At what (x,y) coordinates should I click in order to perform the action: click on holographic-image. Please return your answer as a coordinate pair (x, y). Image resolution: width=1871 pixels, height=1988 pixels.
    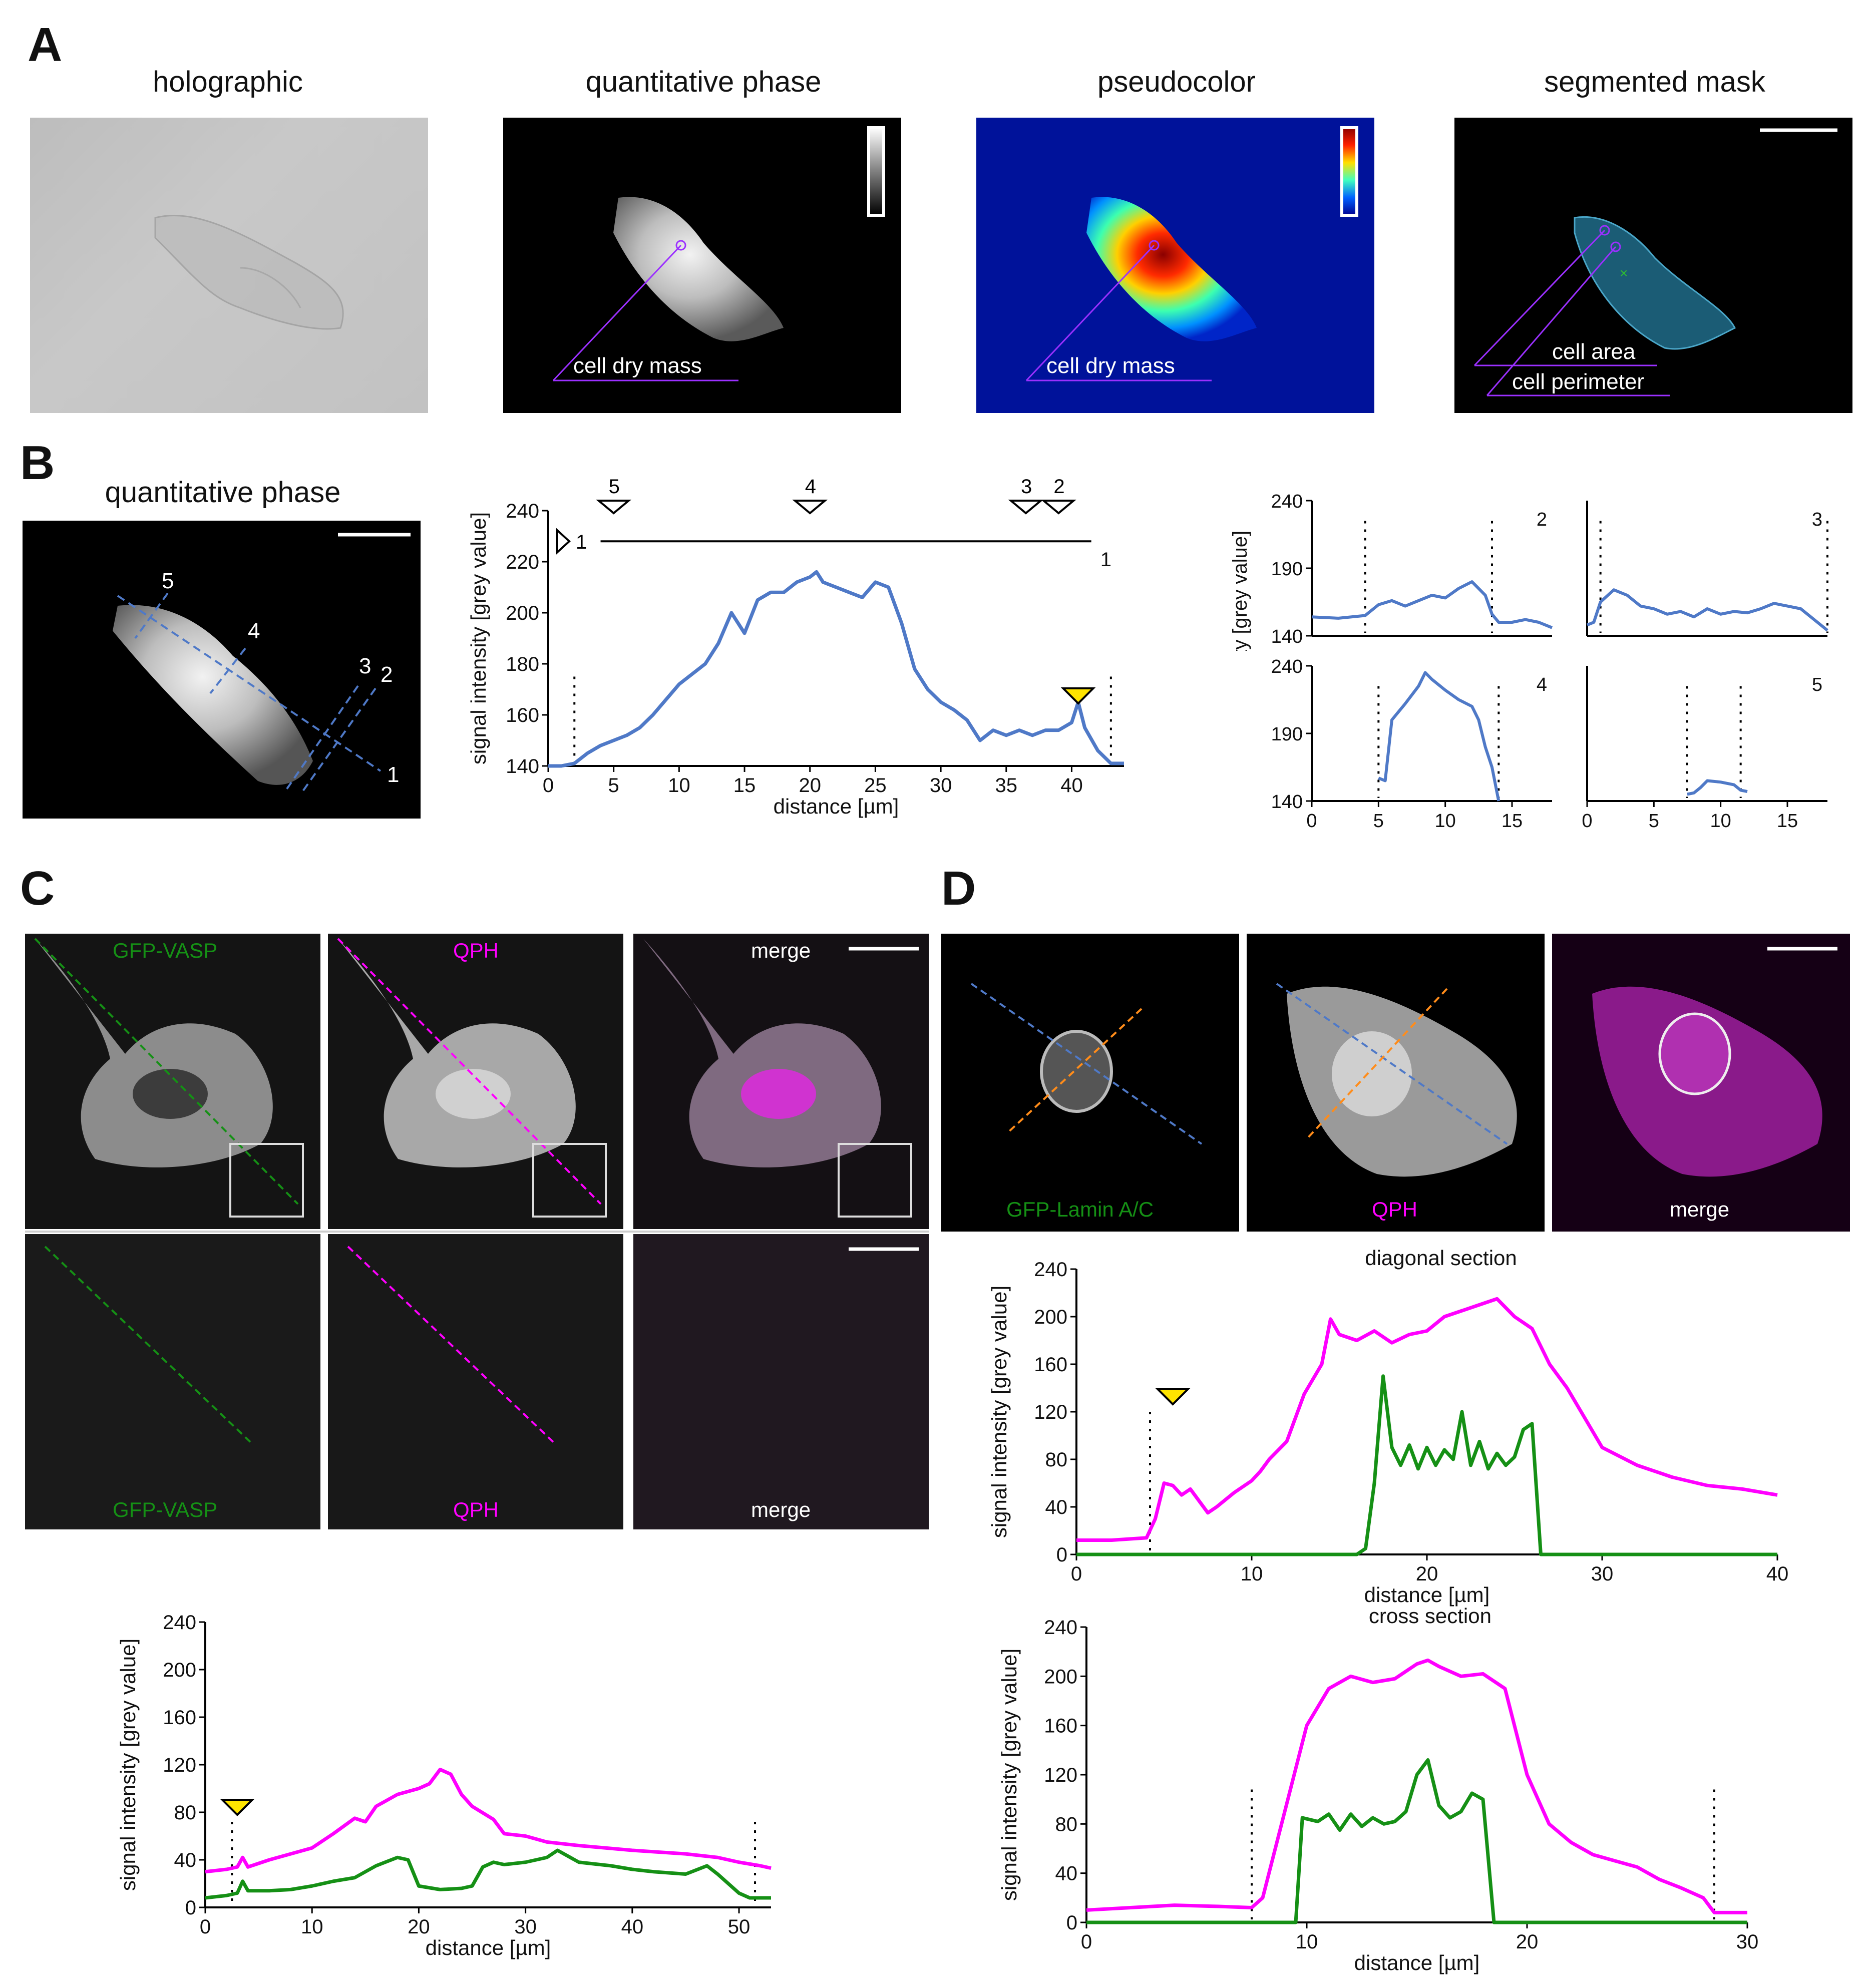
    Looking at the image, I should click on (229, 265).